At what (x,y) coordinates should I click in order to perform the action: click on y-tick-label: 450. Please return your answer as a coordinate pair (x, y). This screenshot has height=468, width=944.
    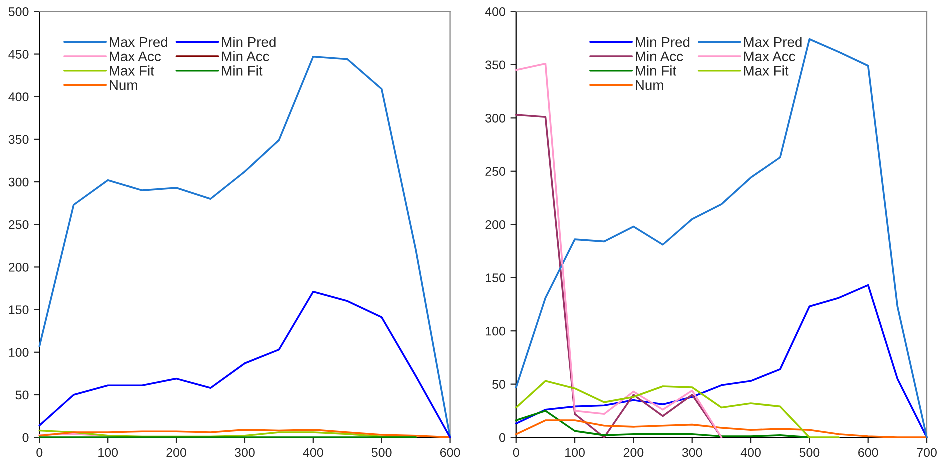
    Looking at the image, I should click on (18, 54).